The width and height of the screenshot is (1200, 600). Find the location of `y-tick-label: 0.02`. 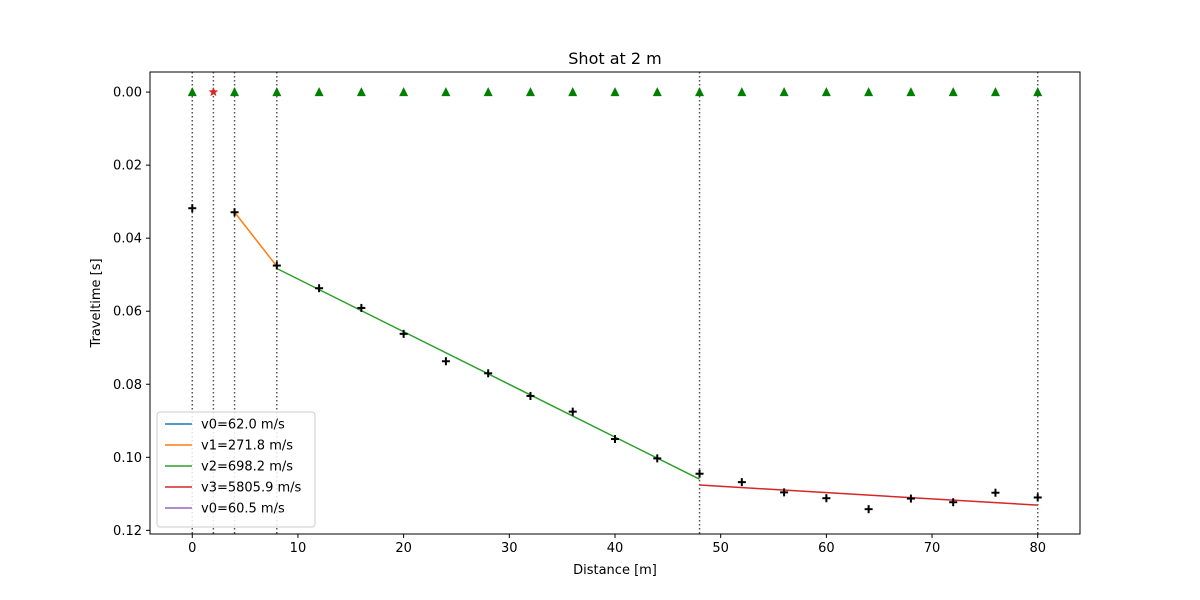

y-tick-label: 0.02 is located at coordinates (127, 166).